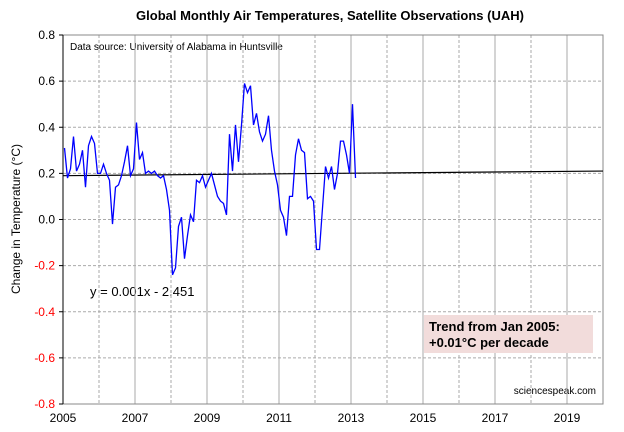 The width and height of the screenshot is (624, 432). What do you see at coordinates (351, 418) in the screenshot?
I see `x-tick-label: 2013` at bounding box center [351, 418].